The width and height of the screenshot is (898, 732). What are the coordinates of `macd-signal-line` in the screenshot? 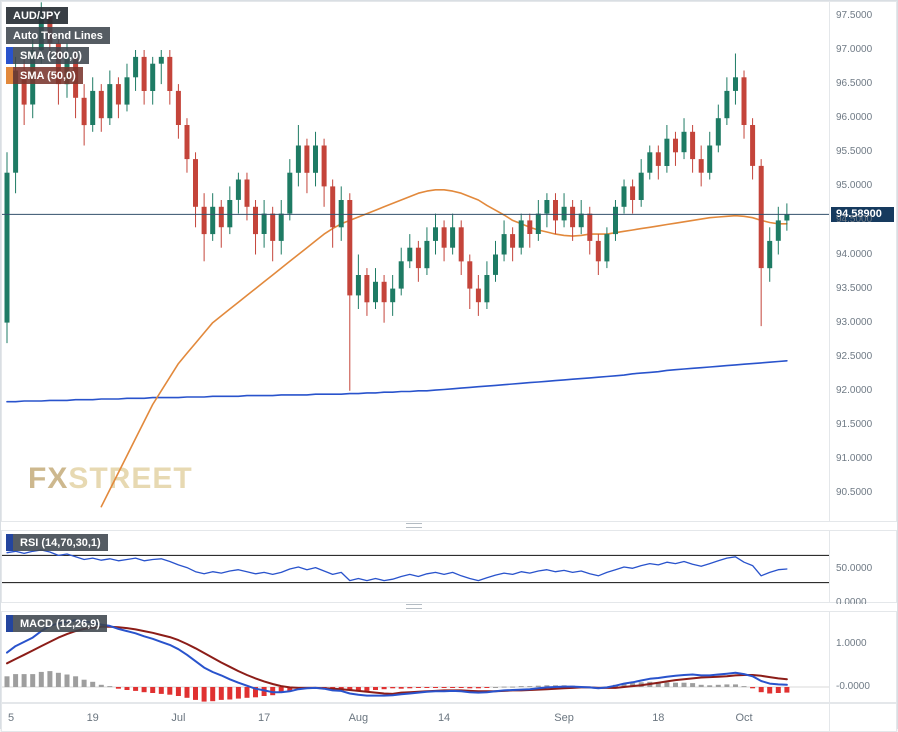 It's located at (397, 660).